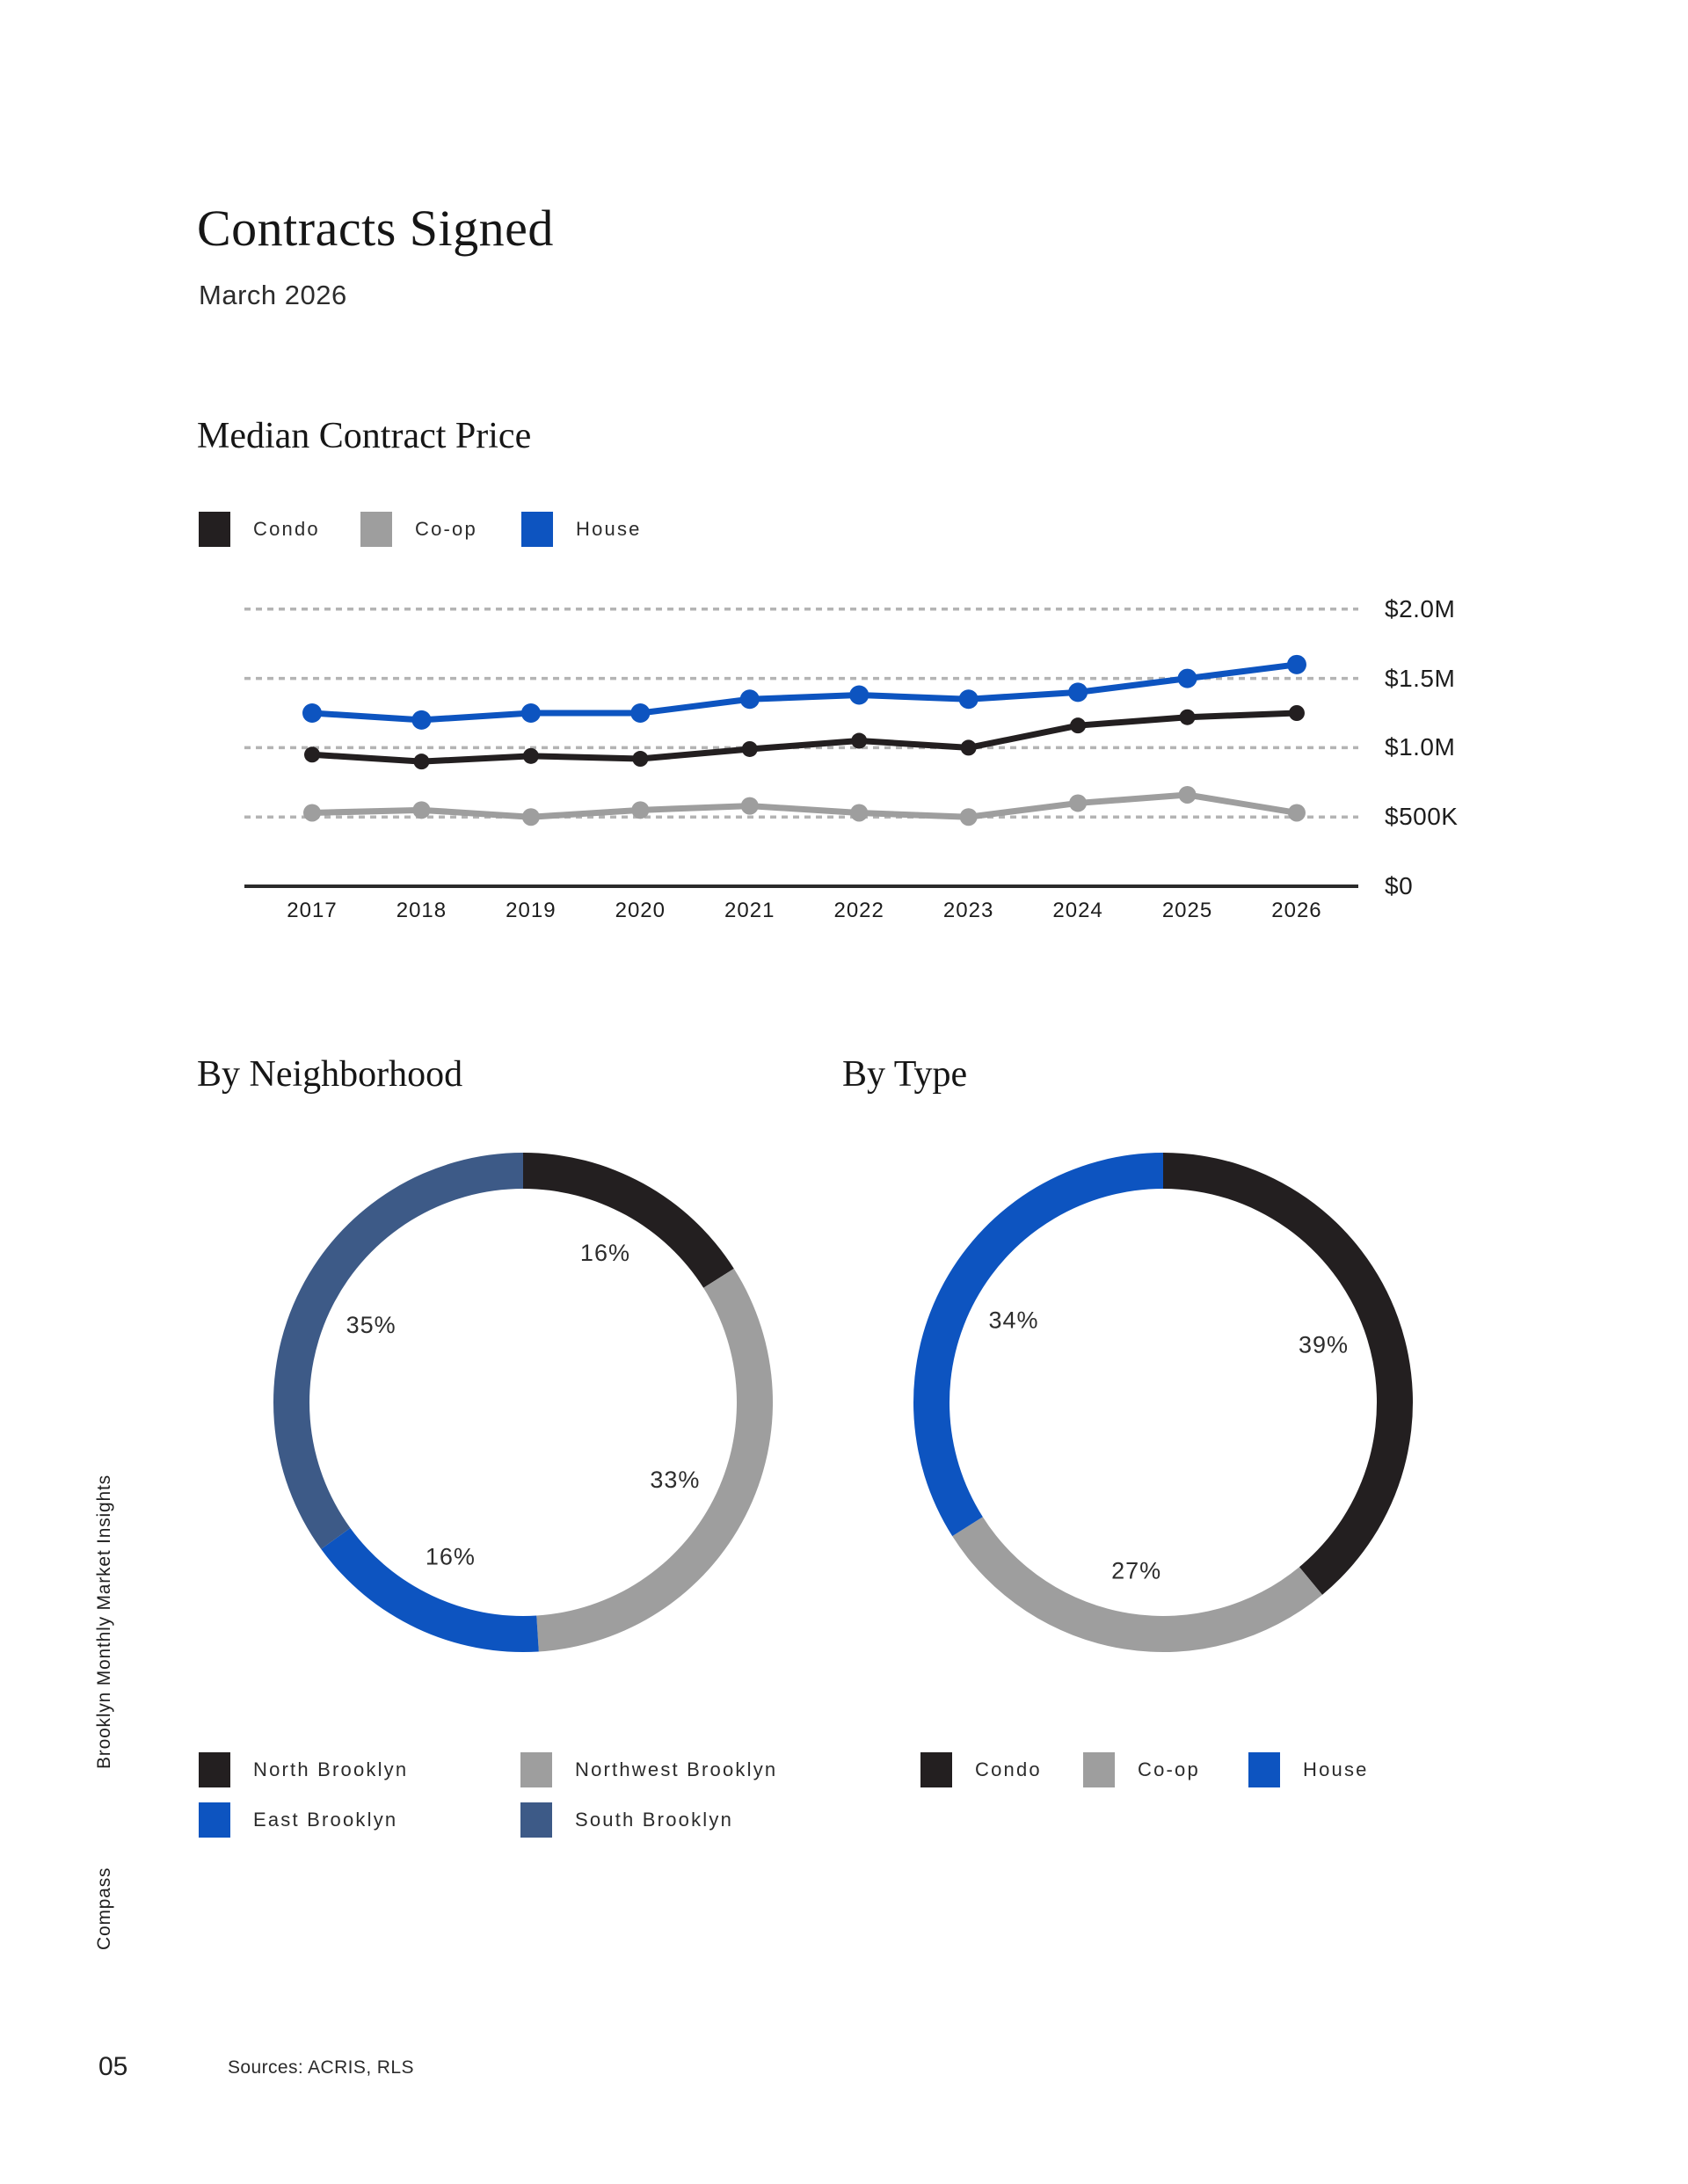 This screenshot has height=2184, width=1688. What do you see at coordinates (430, 1589) in the screenshot?
I see `donut-slice-east-brooklyn` at bounding box center [430, 1589].